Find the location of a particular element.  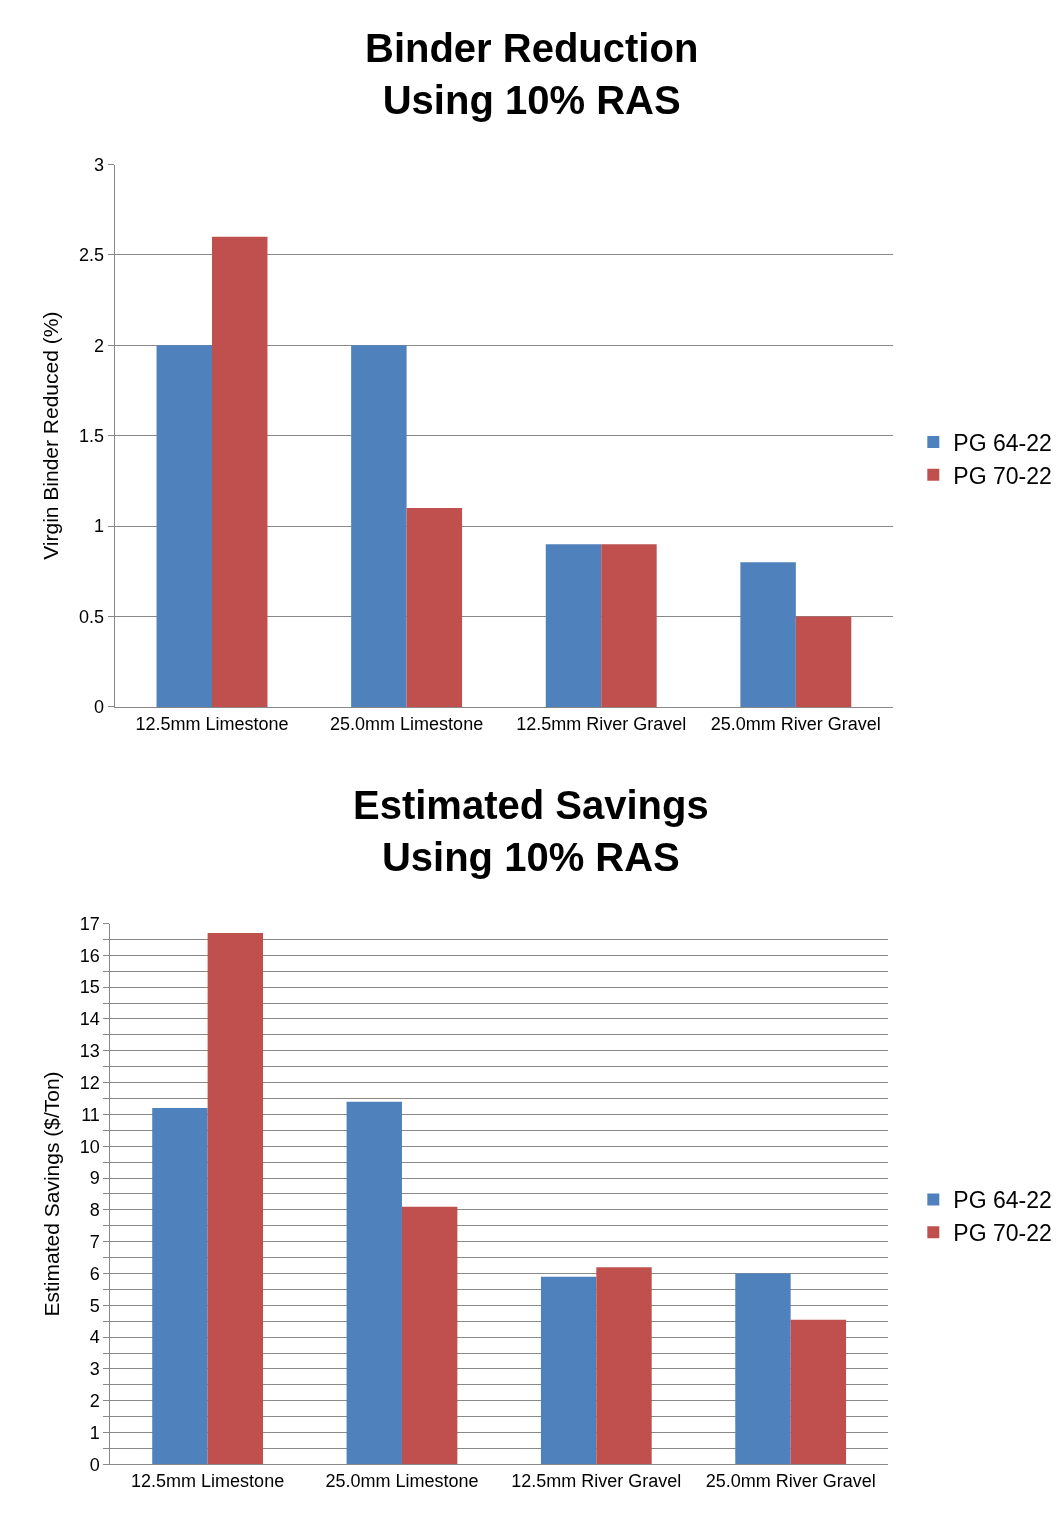

y-tick-label: 14 is located at coordinates (89, 1019).